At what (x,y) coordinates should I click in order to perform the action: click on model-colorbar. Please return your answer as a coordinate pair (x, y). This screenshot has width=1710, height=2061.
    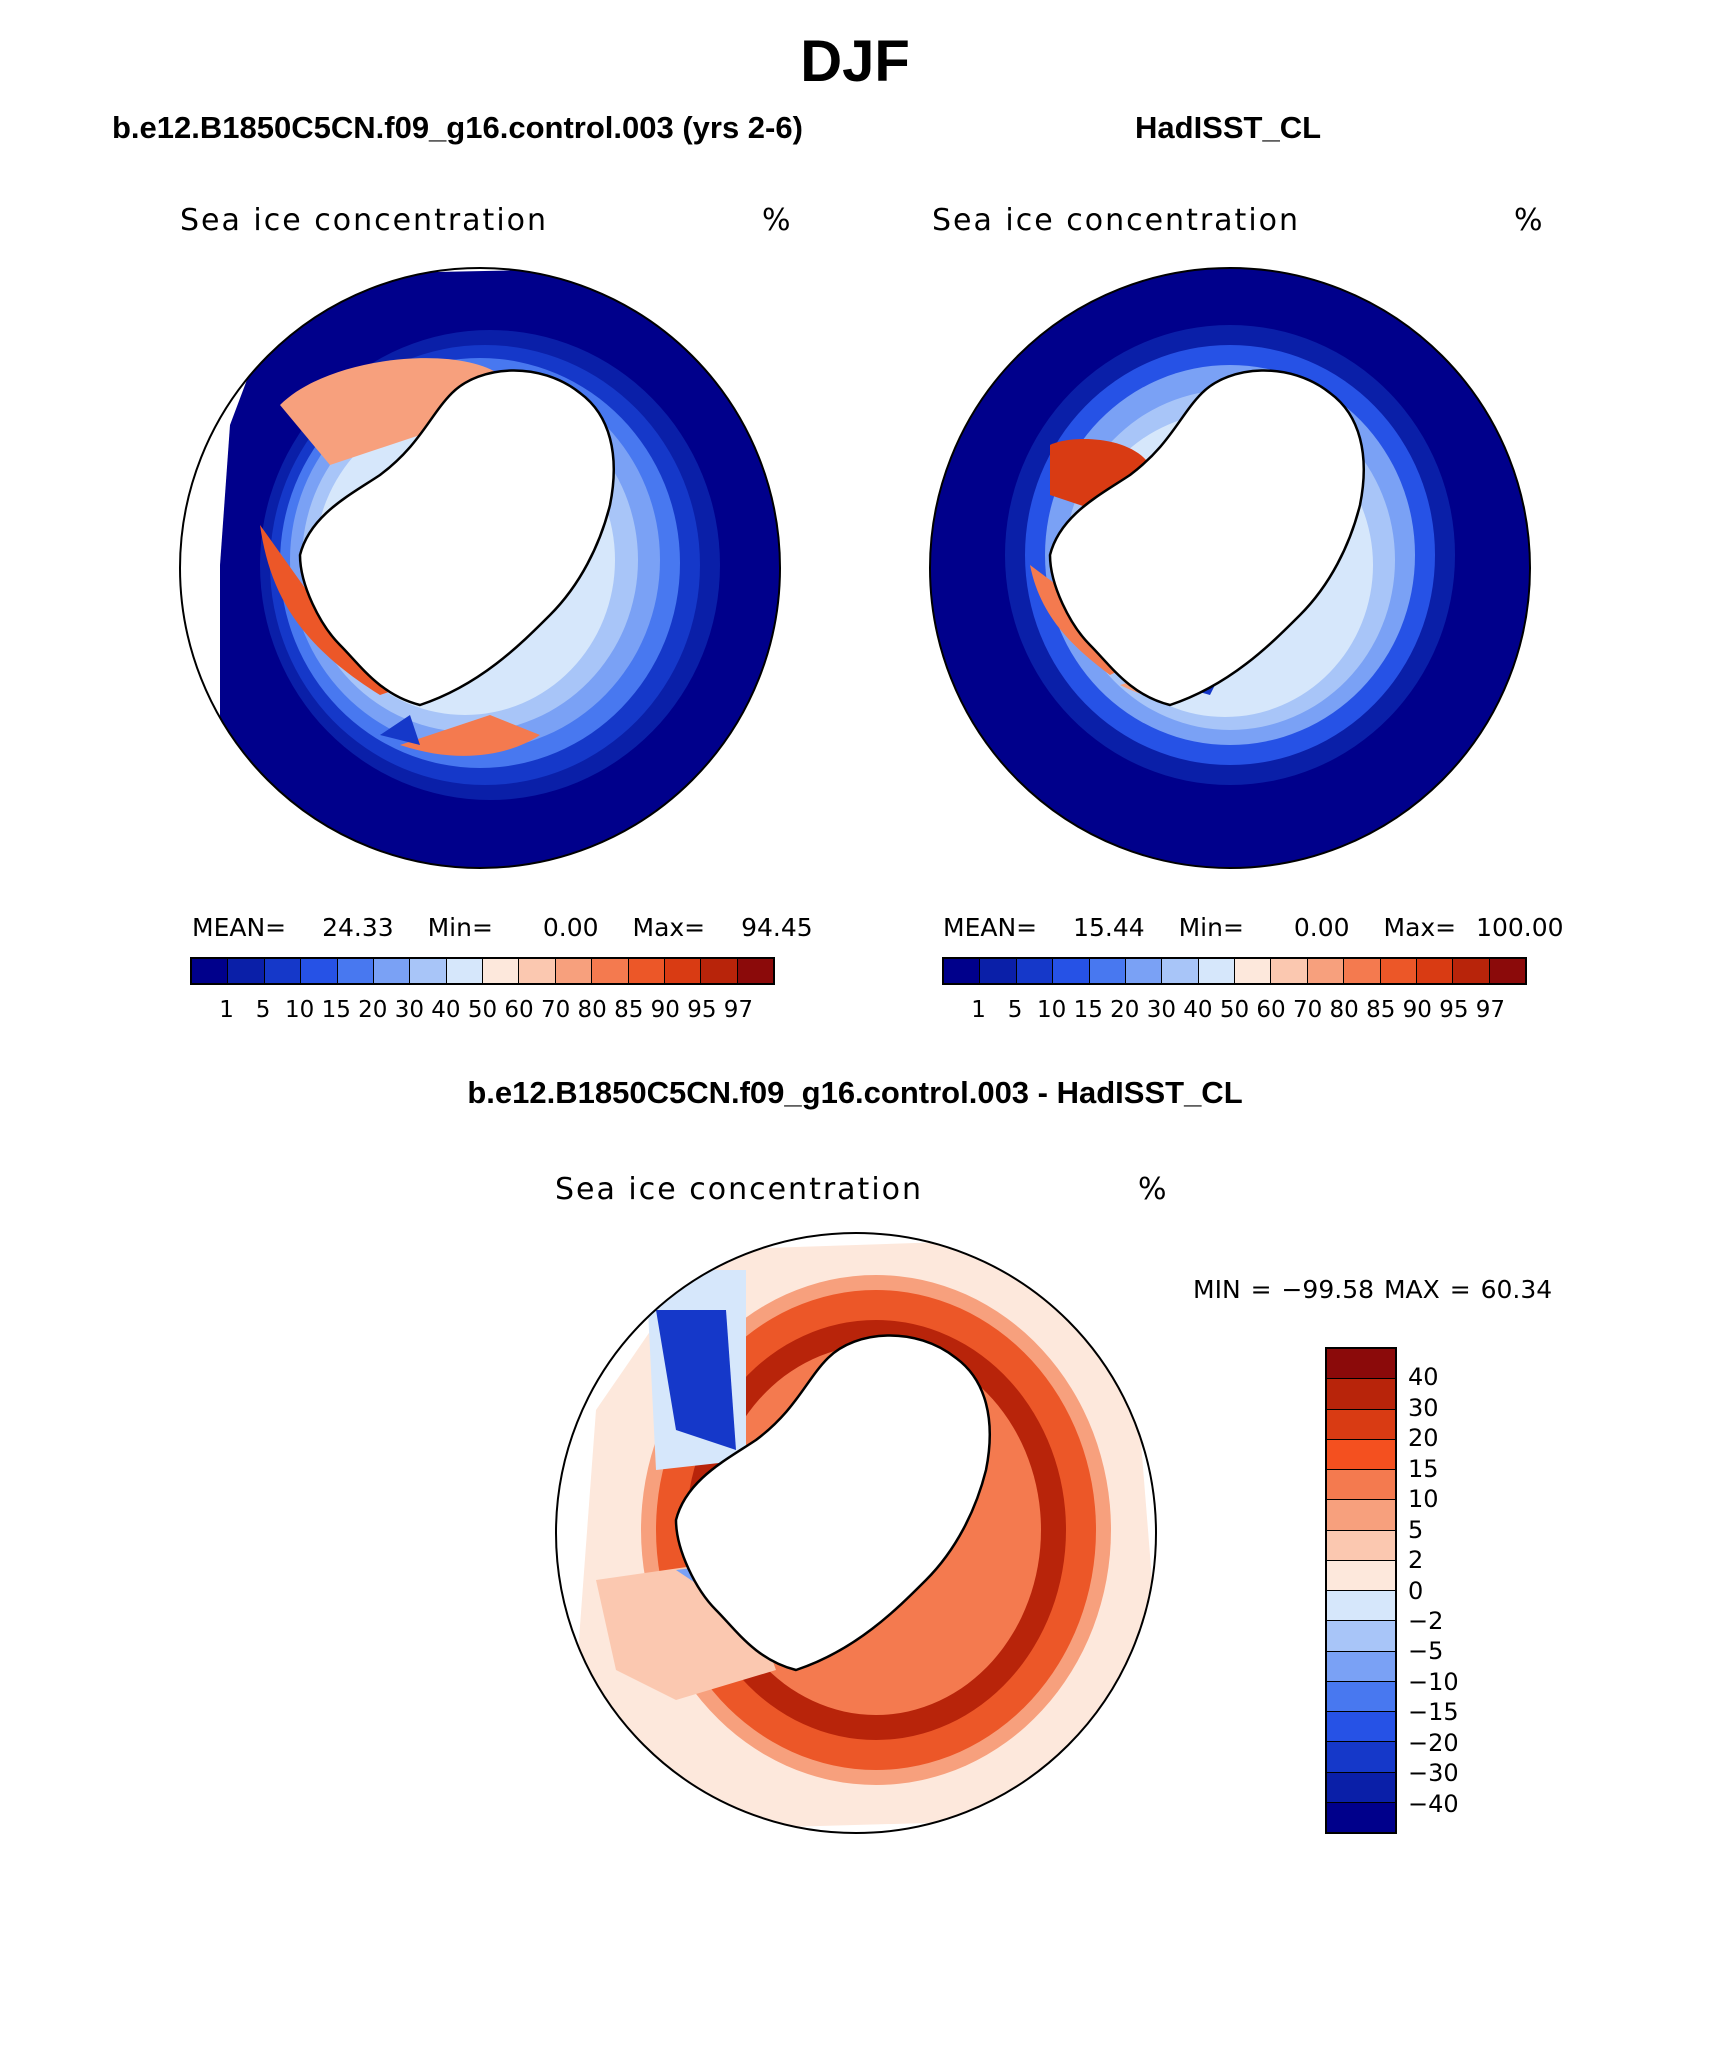
    Looking at the image, I should click on (482, 971).